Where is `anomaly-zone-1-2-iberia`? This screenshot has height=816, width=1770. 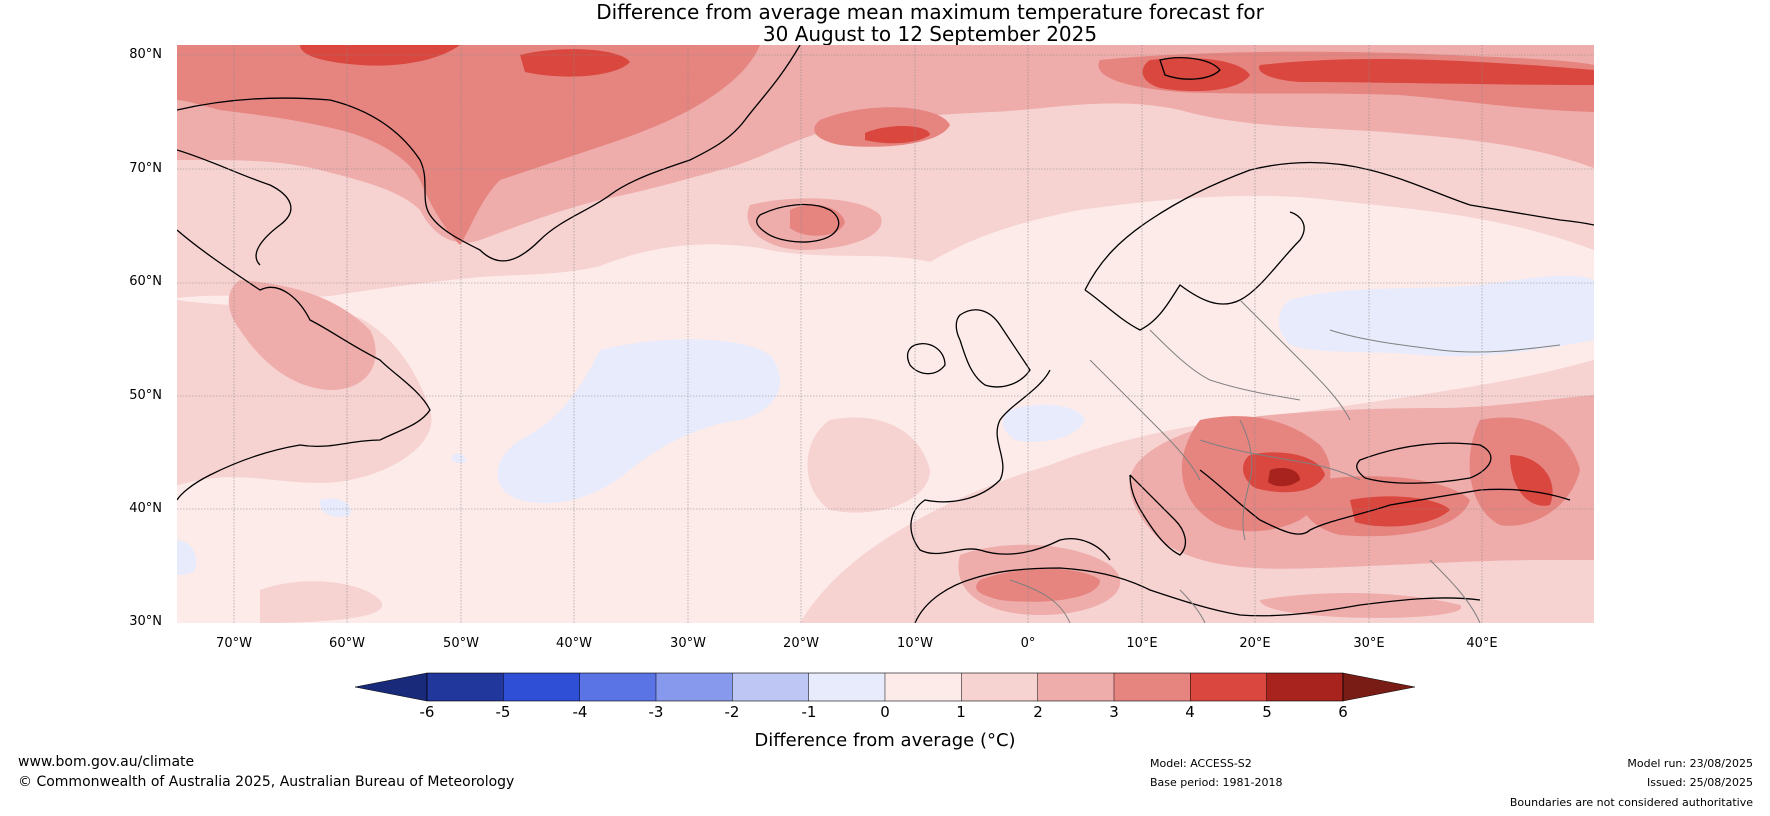 anomaly-zone-1-2-iberia is located at coordinates (868, 465).